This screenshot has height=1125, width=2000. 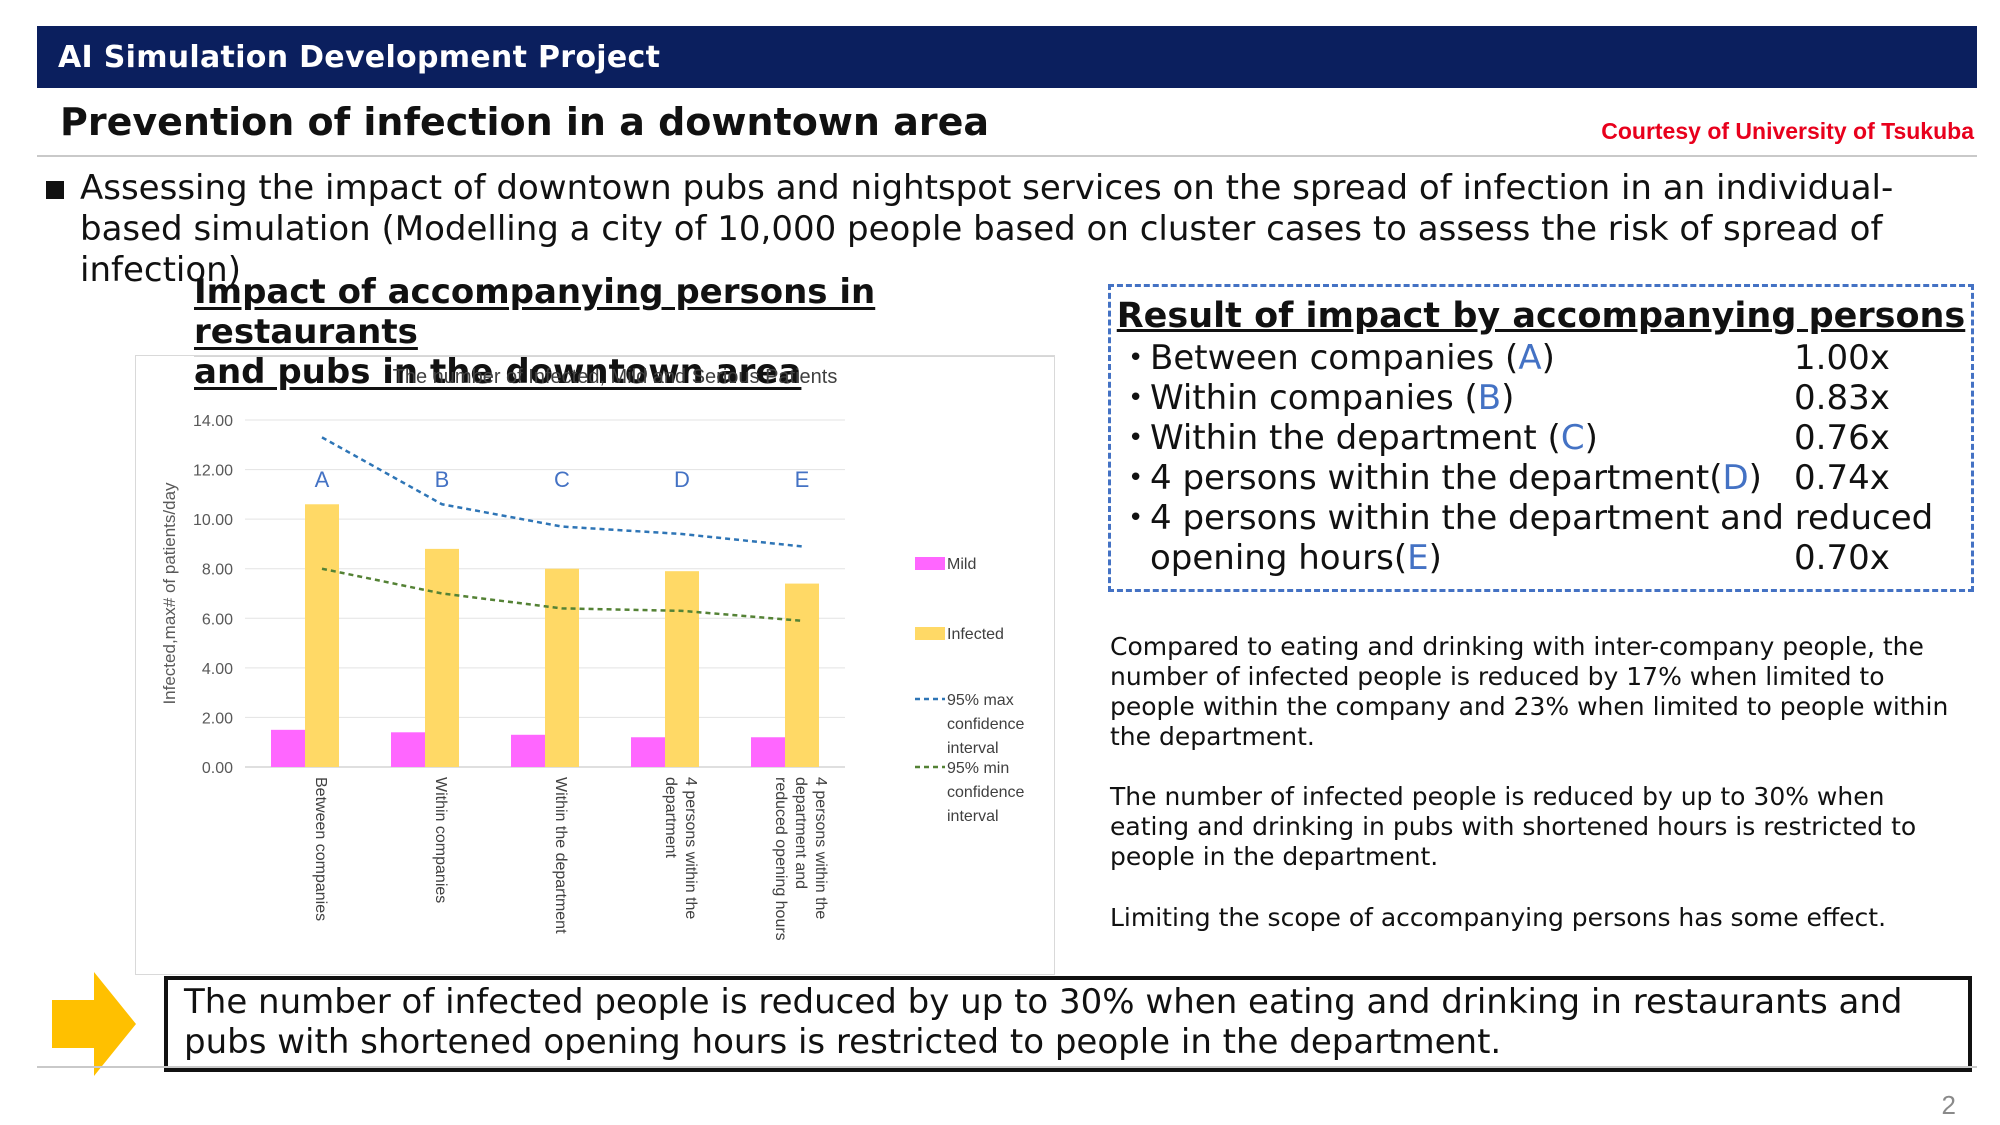 I want to click on arrow-shape, so click(x=94, y=1024).